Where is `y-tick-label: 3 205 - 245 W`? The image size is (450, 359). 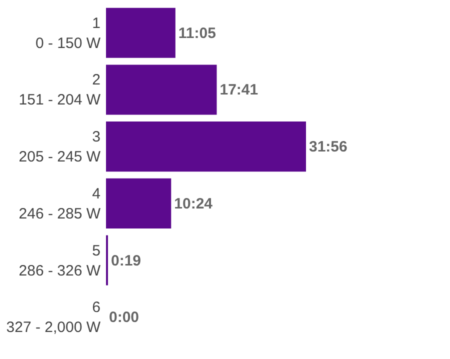
y-tick-label: 3 205 - 245 W is located at coordinates (60, 147).